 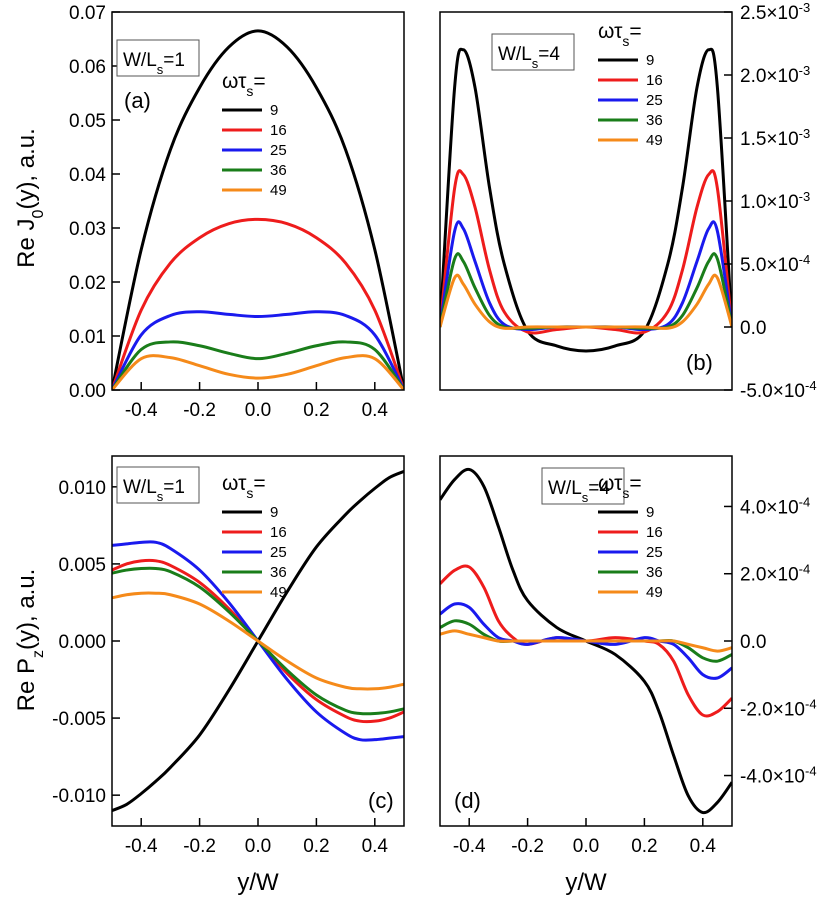 What do you see at coordinates (467, 800) in the screenshot?
I see `panel-letter: (d)` at bounding box center [467, 800].